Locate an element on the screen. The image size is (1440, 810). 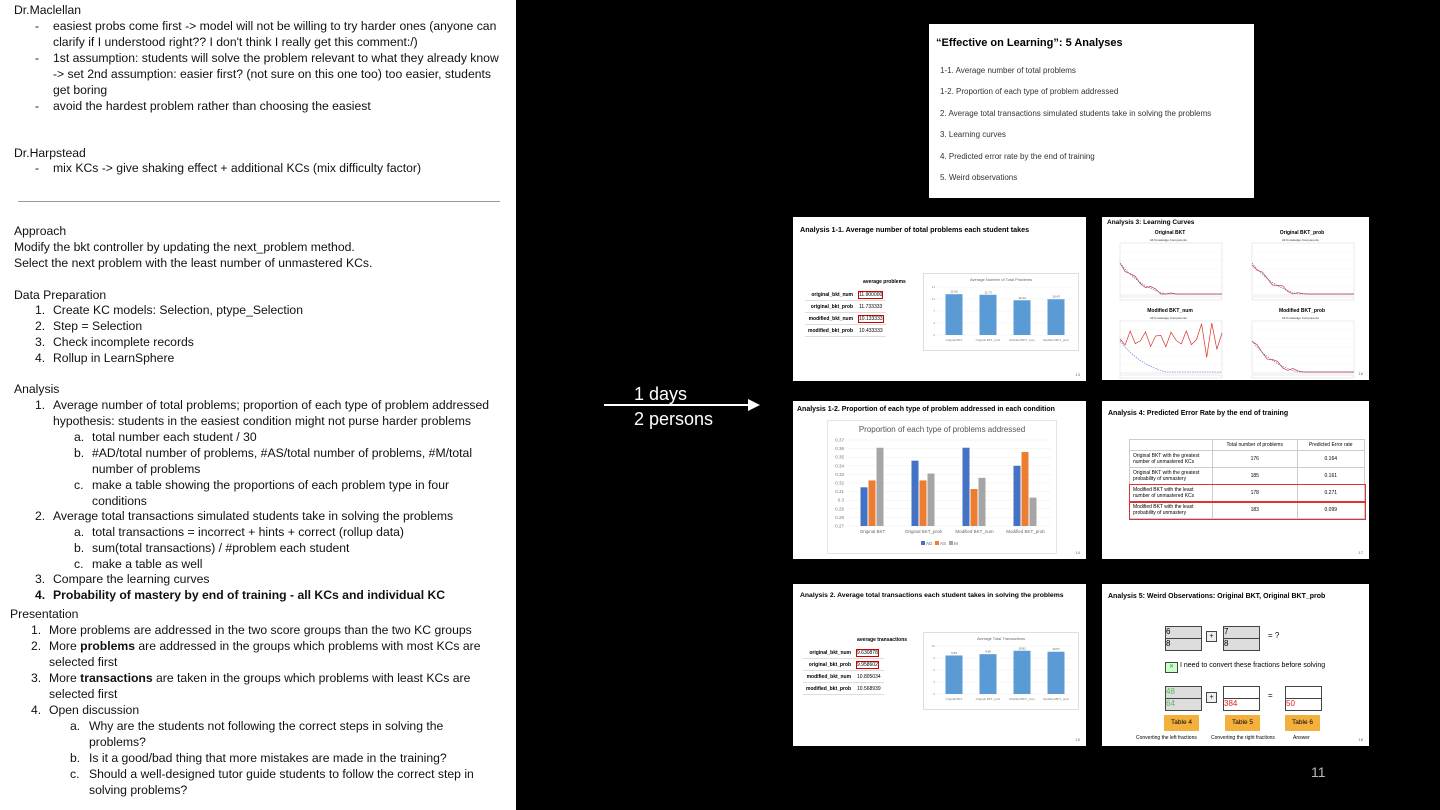
note-line: selected first is located at coordinates (83, 662).